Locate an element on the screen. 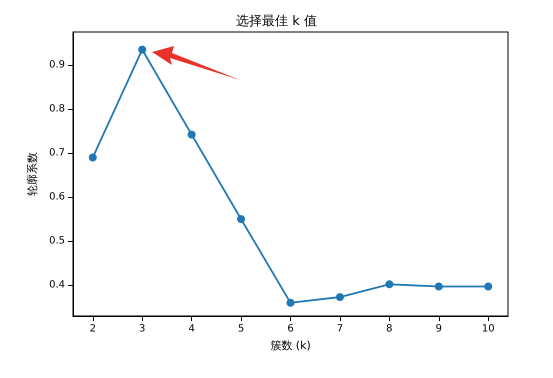 The image size is (553, 378). x-tick-label: 5 is located at coordinates (241, 329).